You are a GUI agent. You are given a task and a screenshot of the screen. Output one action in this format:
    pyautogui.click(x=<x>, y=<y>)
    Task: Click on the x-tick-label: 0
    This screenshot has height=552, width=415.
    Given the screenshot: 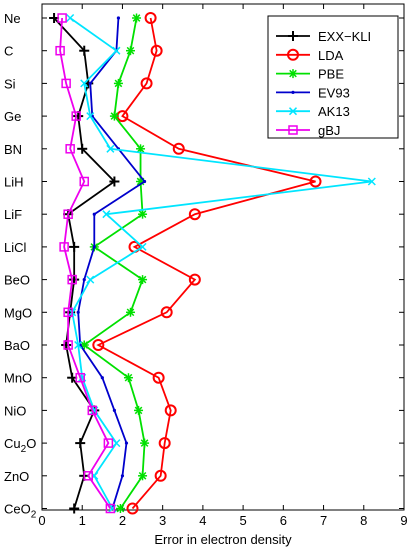 What is the action you would take?
    pyautogui.click(x=41, y=520)
    